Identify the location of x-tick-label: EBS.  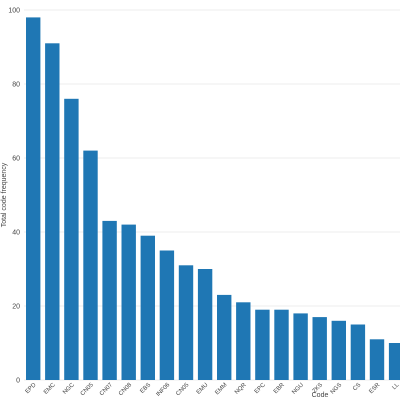
(145, 388).